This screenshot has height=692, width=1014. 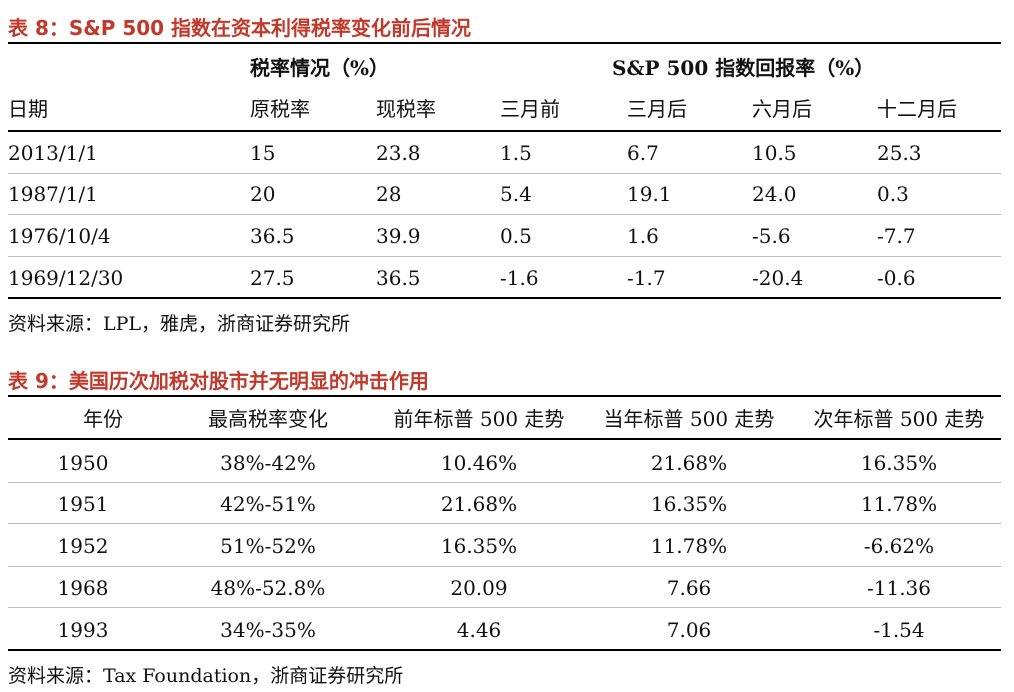 What do you see at coordinates (782, 109) in the screenshot?
I see `table-8-header-6m-after: 六月后` at bounding box center [782, 109].